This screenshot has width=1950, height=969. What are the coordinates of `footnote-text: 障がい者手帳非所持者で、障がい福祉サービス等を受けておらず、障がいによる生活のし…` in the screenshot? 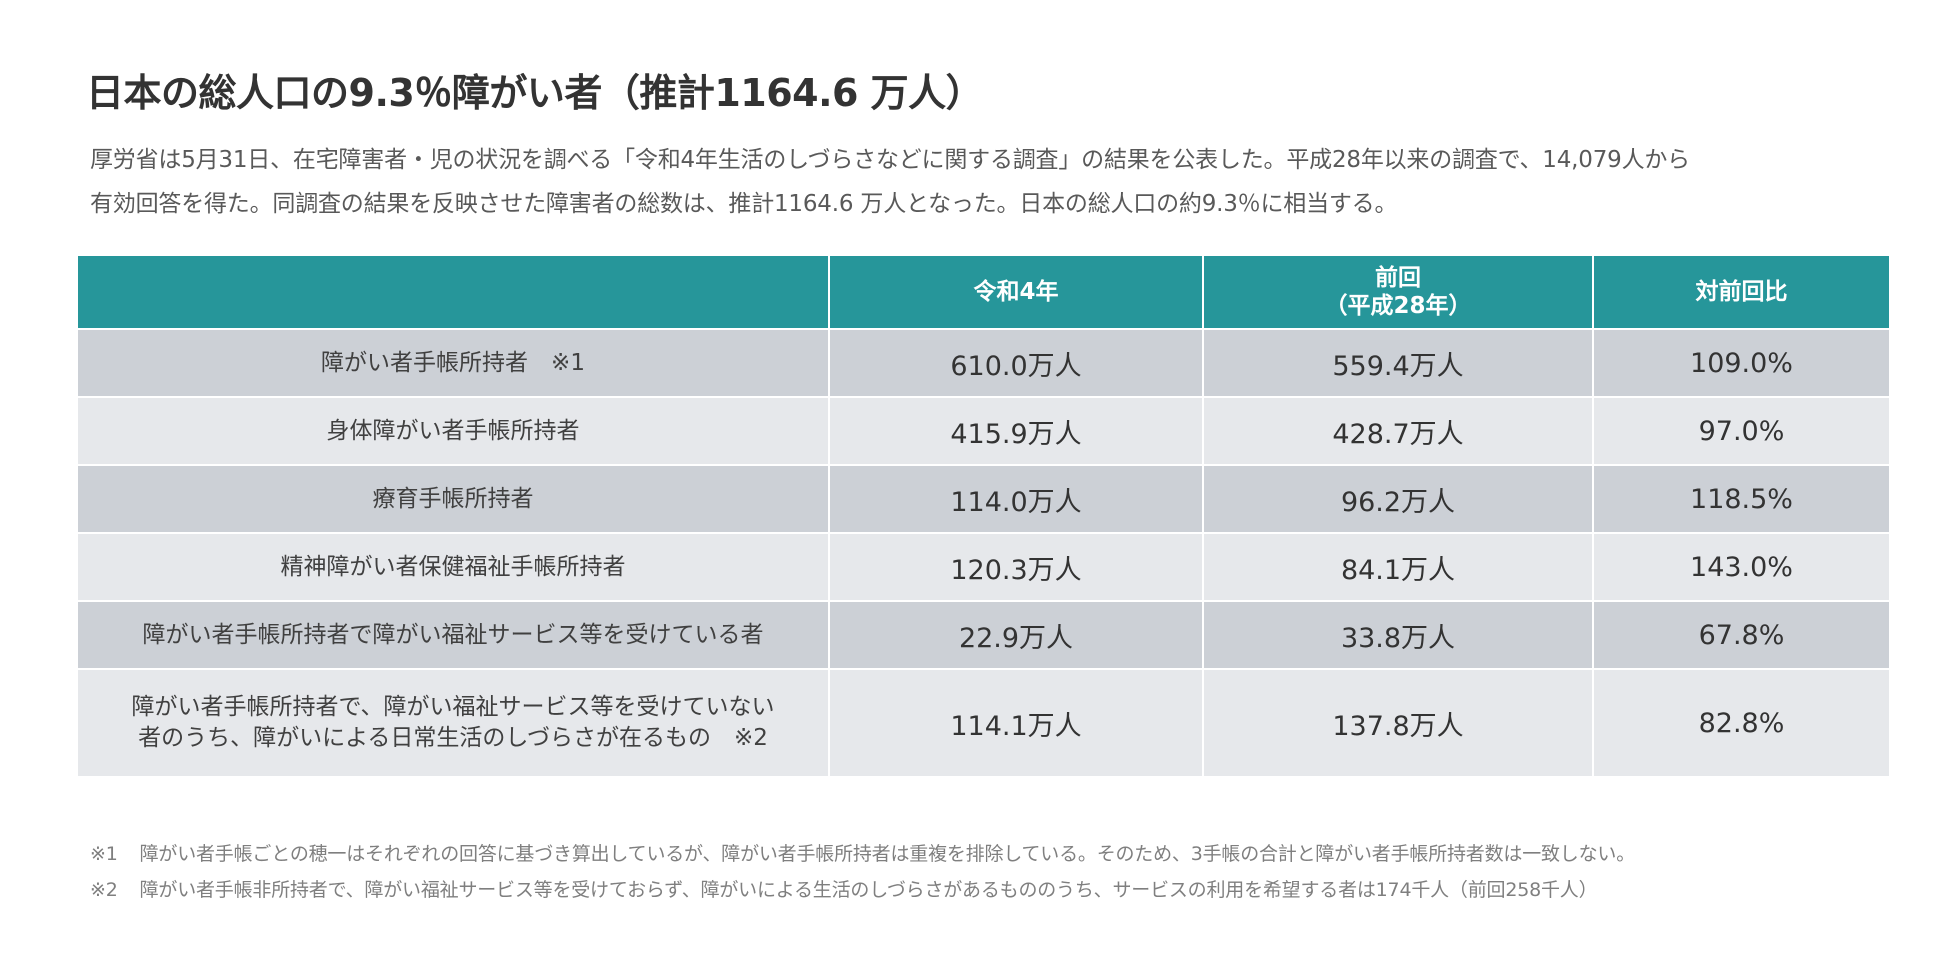 It's located at (868, 890).